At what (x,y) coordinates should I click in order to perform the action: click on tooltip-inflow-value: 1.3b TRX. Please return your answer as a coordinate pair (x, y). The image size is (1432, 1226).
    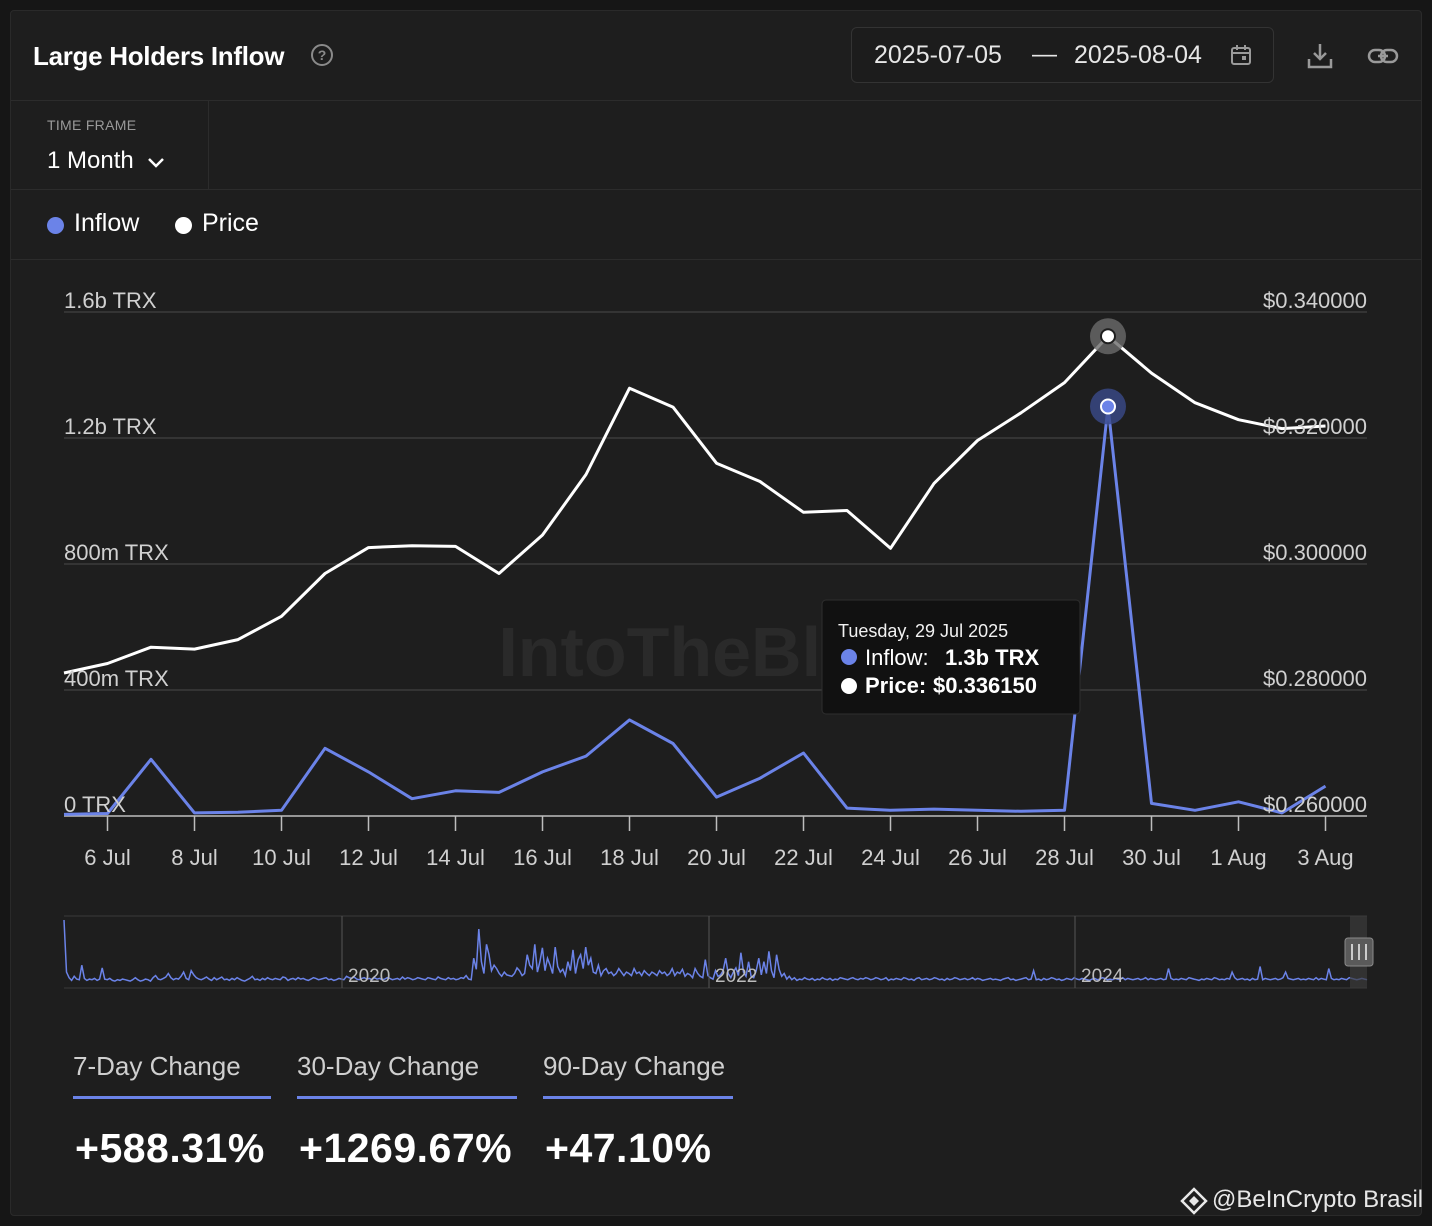
    Looking at the image, I should click on (992, 657).